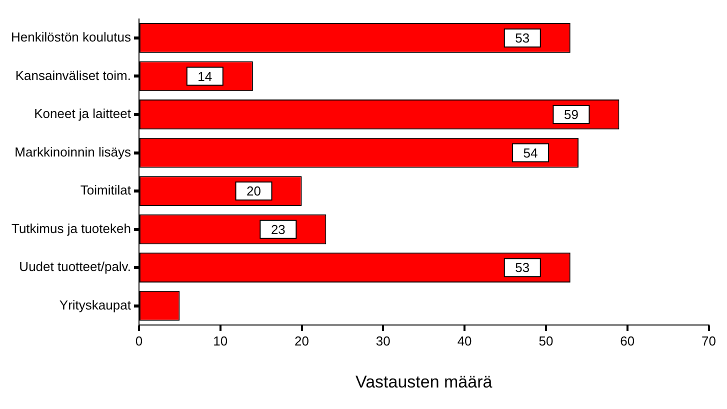 This screenshot has height=409, width=727. Describe the element at coordinates (278, 229) in the screenshot. I see `data-label: 23` at that location.